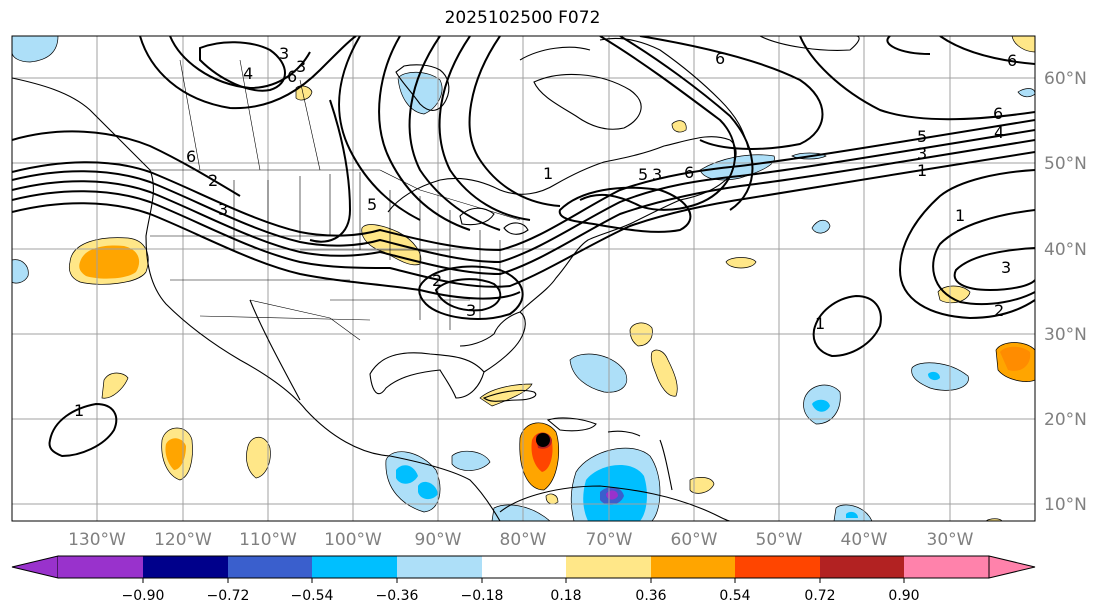 The image size is (1105, 615). What do you see at coordinates (1012, 567) in the screenshot?
I see `colorbar-max-extend` at bounding box center [1012, 567].